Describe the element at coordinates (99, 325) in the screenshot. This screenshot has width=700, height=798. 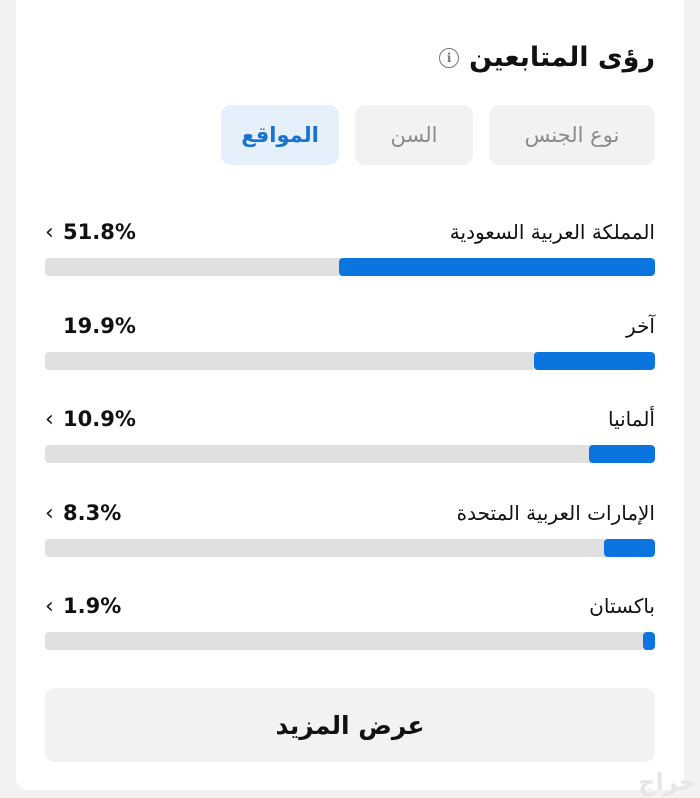
I see `location-percent: 19.9%` at that location.